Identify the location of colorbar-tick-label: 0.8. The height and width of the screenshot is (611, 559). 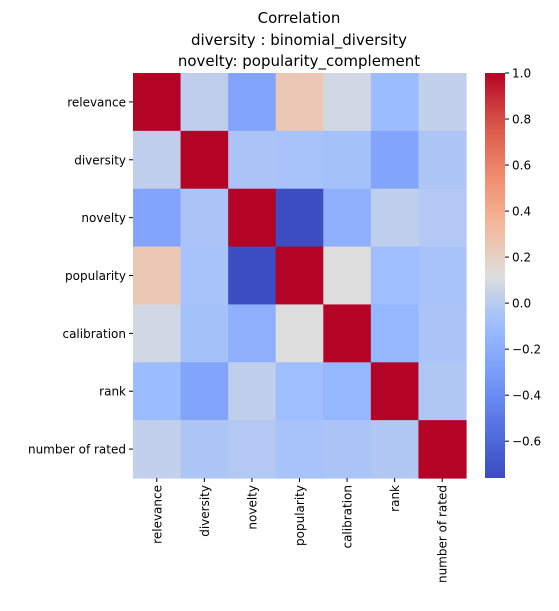
(521, 120).